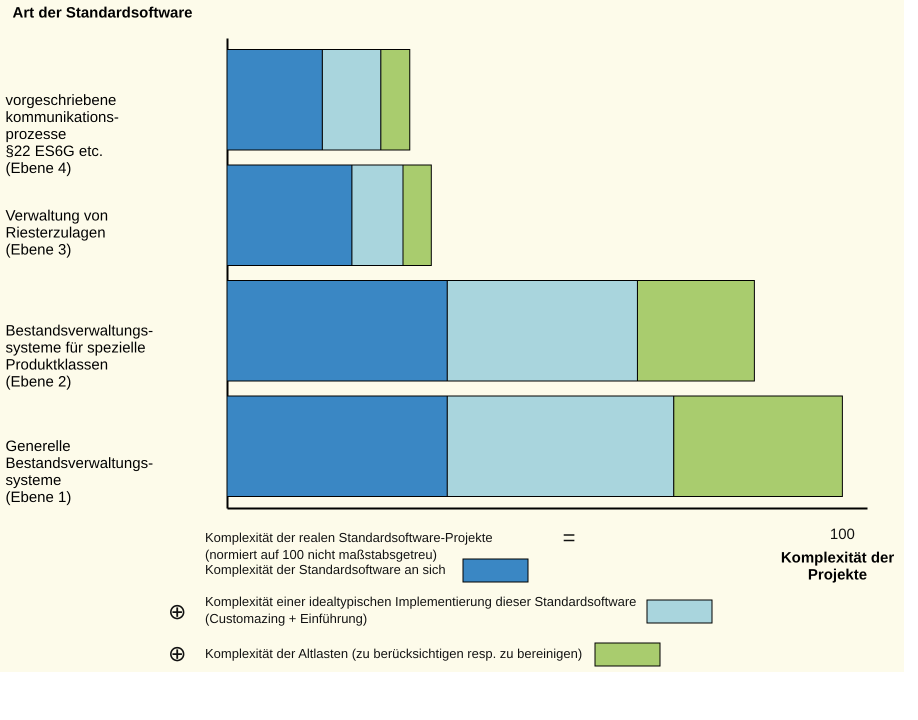  Describe the element at coordinates (393, 653) in the screenshot. I see `legend-label: Komplexität der Altlasten (zu berücksichtigen resp. zu bereinigen)` at that location.